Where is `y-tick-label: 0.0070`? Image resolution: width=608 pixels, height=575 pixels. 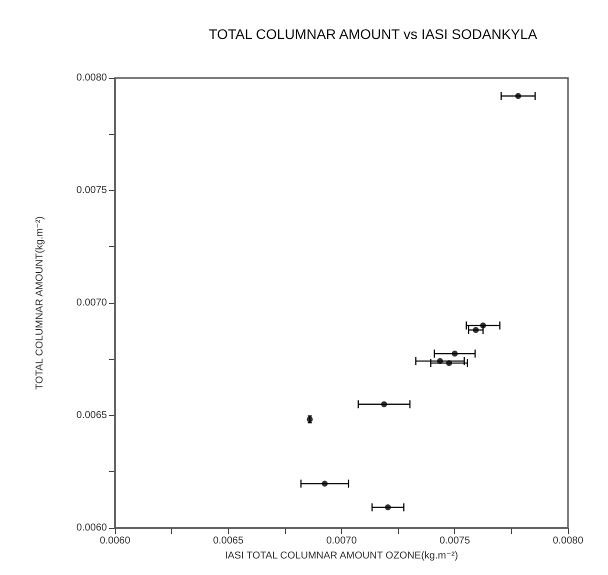 y-tick-label: 0.0070 is located at coordinates (92, 303).